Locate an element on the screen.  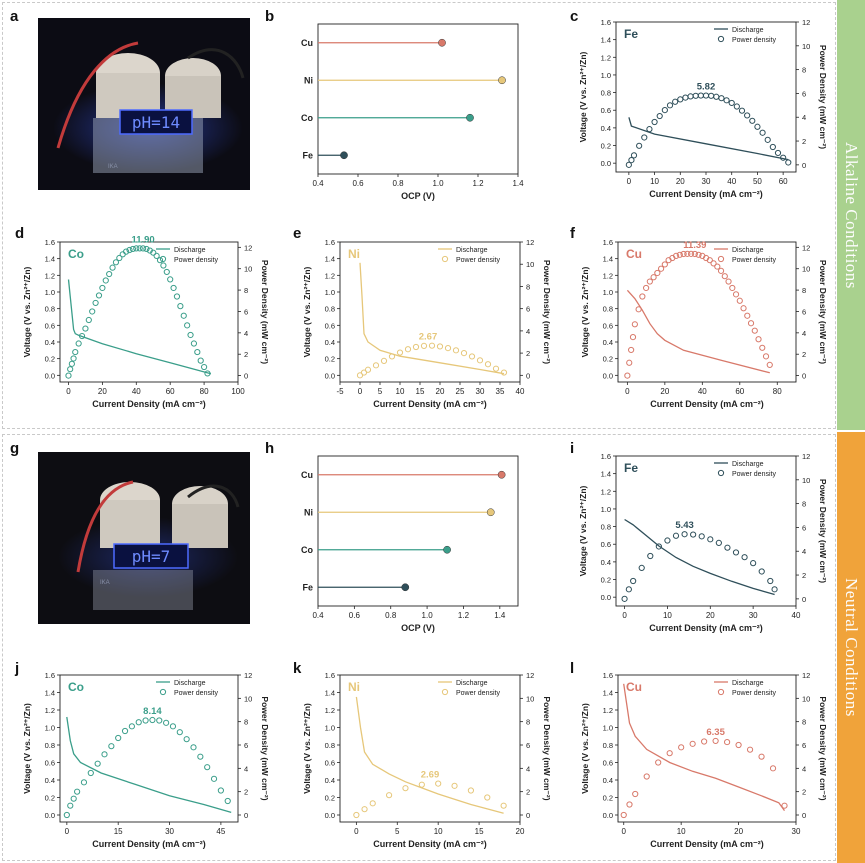
chart-k-y2label: Power Density (mW cm⁻²) is located at coordinates (547, 748).